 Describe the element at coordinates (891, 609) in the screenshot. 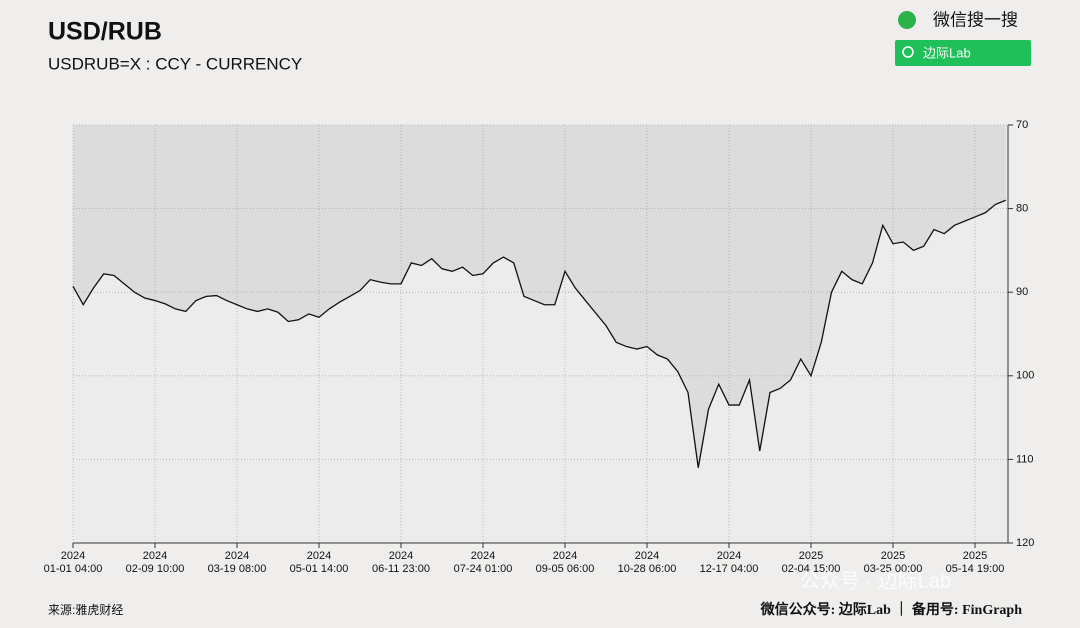

I see `credit: 微信公众号: 边际Lab ｜ 备用号: FinGraph` at that location.